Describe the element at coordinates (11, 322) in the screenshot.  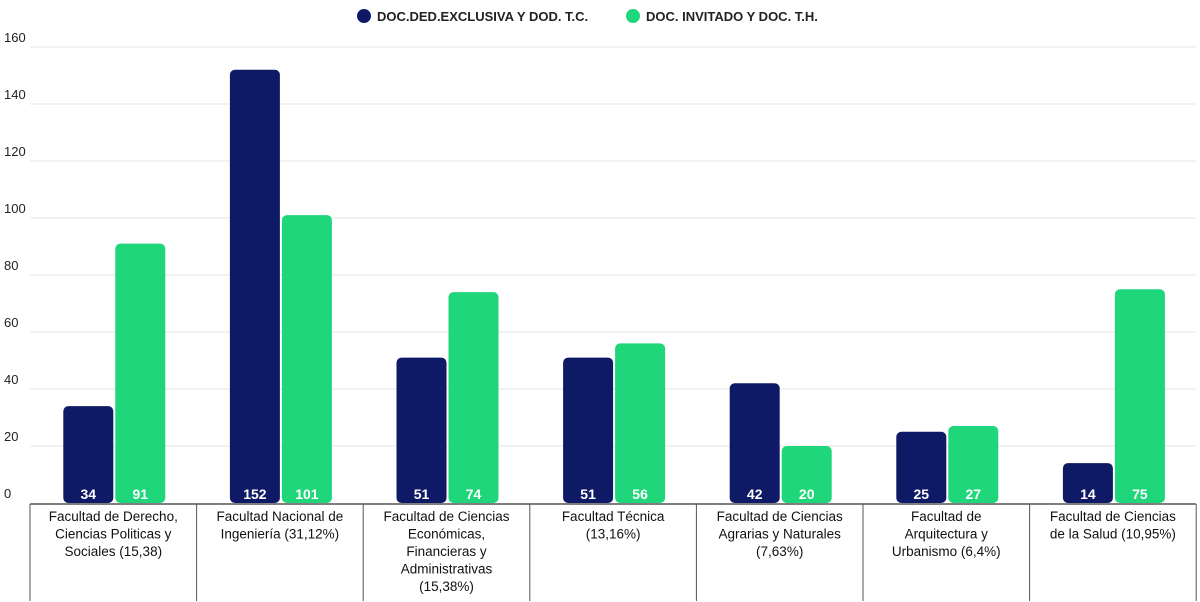
I see `y-tick-label: 60` at that location.